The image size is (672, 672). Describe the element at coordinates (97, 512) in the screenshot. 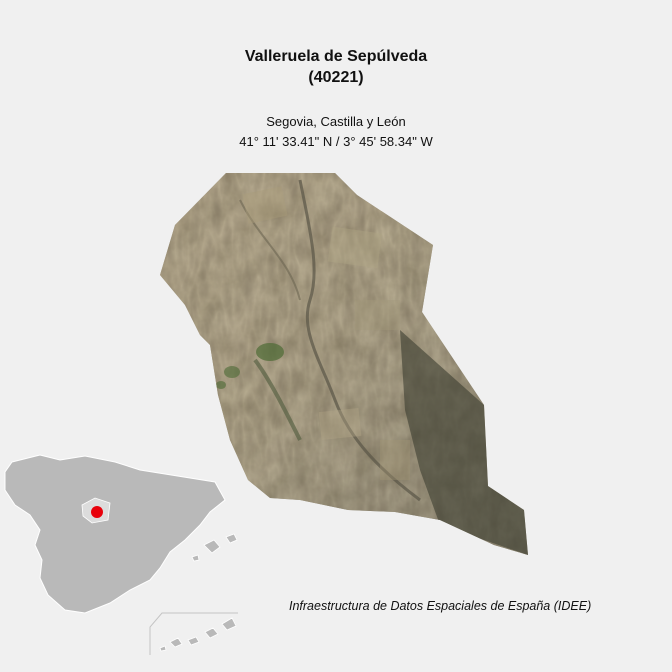

I see `location-marker-icon` at that location.